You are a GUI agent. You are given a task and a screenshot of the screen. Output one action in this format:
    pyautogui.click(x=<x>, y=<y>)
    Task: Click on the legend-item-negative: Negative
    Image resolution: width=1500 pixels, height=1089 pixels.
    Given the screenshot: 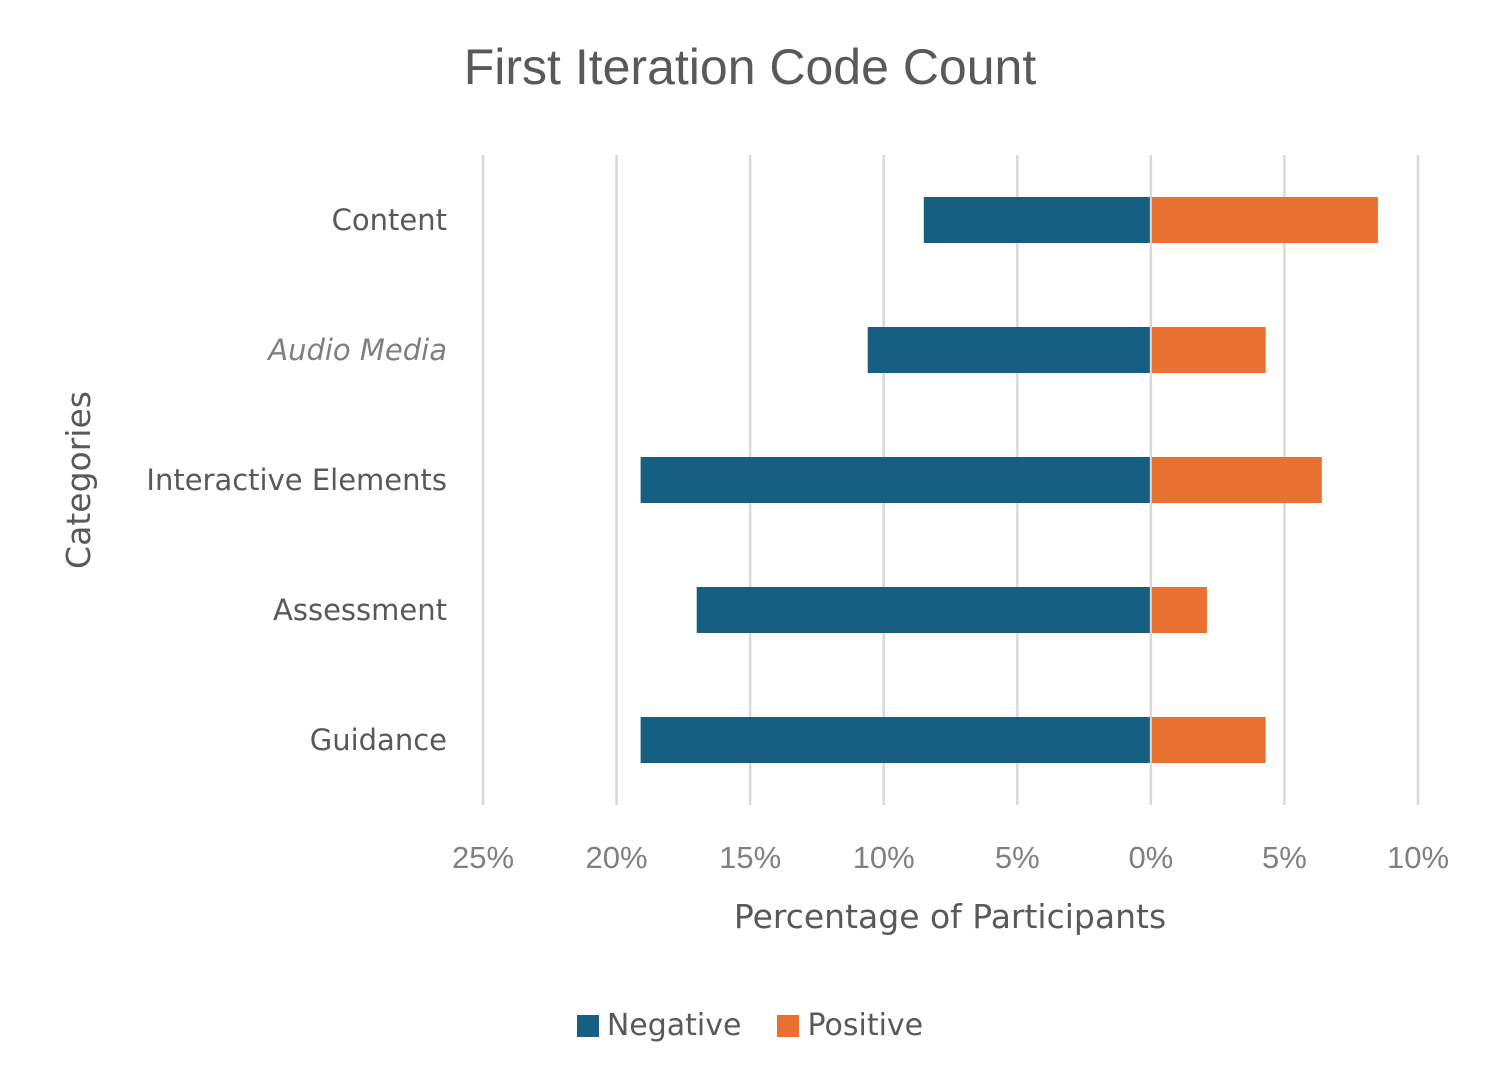 What is the action you would take?
    pyautogui.click(x=659, y=1025)
    